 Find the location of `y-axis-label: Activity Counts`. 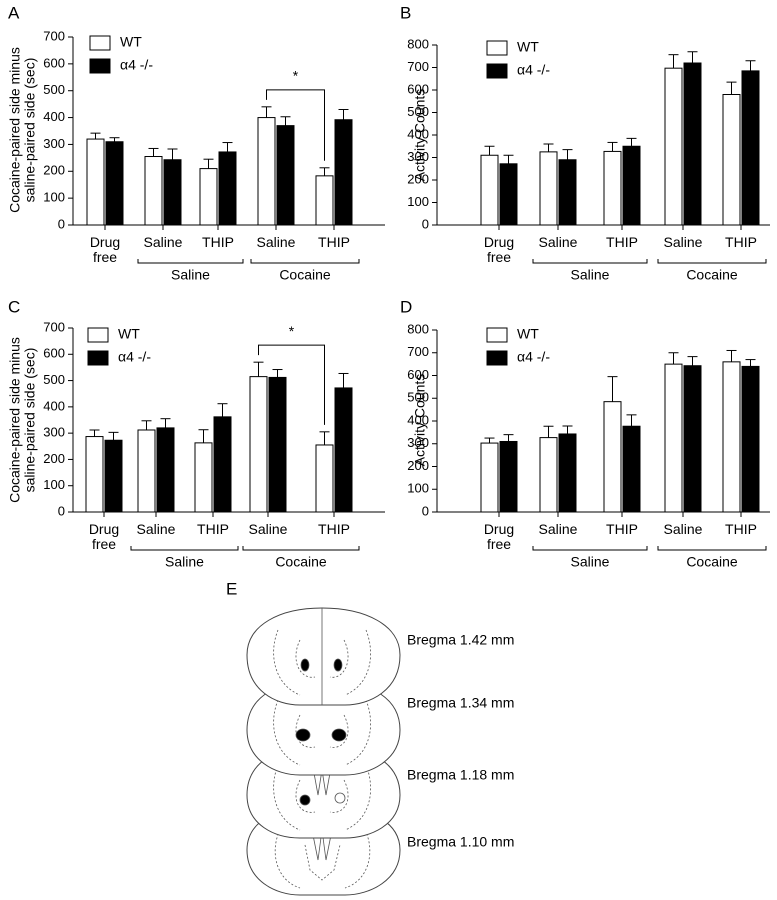

y-axis-label: Activity Counts is located at coordinates (420, 420).